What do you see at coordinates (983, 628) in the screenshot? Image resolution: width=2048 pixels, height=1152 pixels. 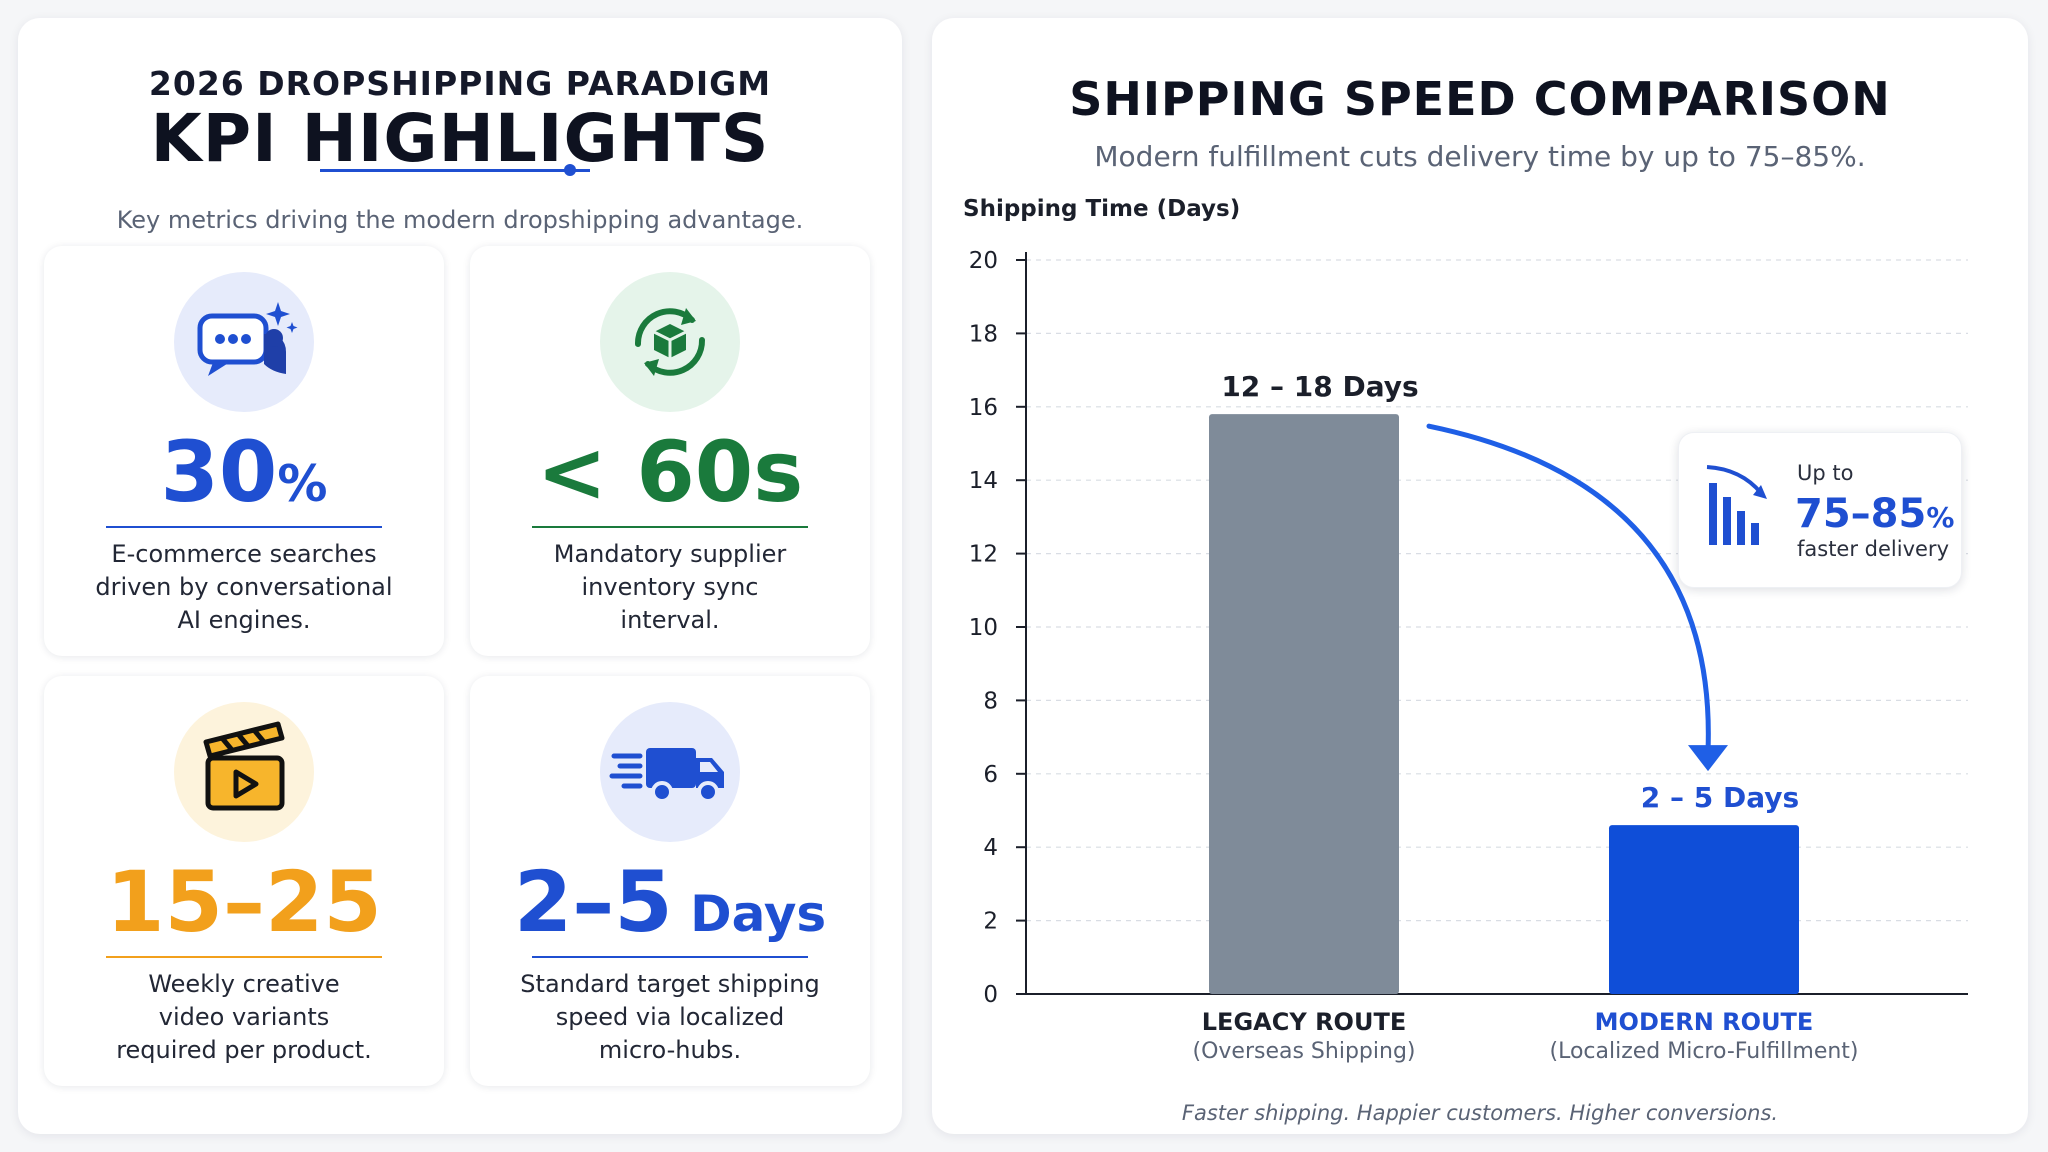 I see `y-tick-label: 10` at bounding box center [983, 628].